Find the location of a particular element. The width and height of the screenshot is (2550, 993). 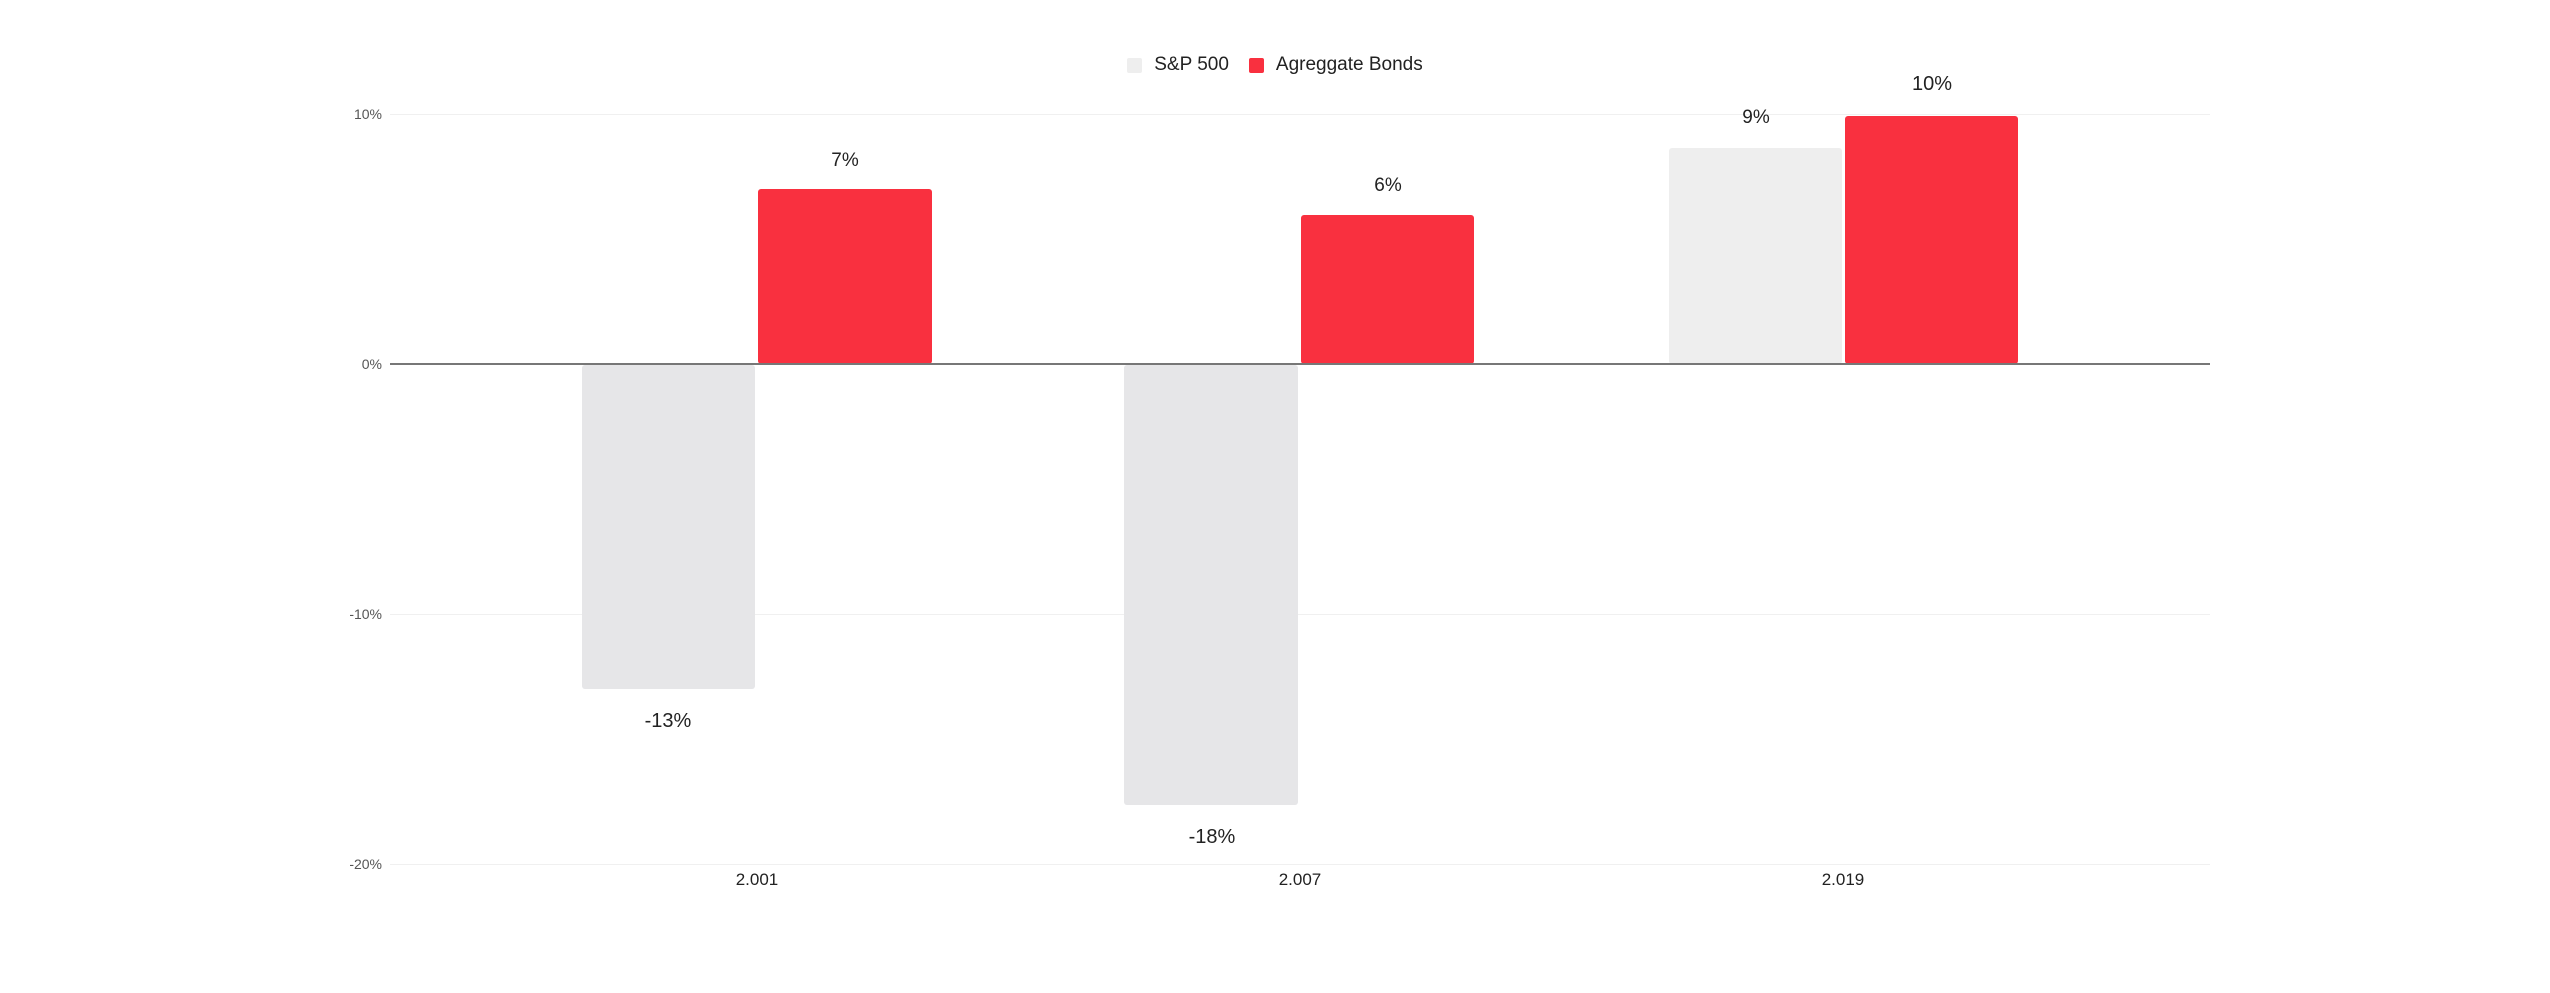

legend: S&P 500 Agreggate Bonds is located at coordinates (1275, 65).